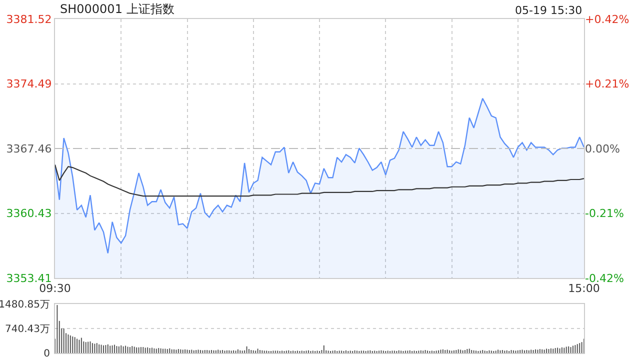  Describe the element at coordinates (602, 149) in the screenshot. I see `y2-tick-label: 0.00%` at that location.